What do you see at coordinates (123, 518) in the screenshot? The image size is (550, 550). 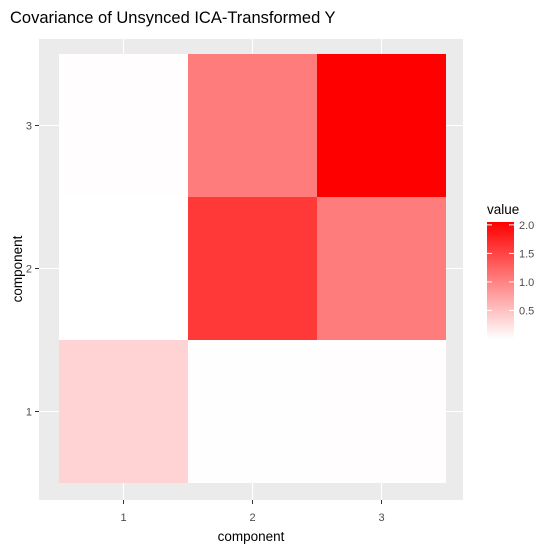 I see `x-tick-label: 1` at bounding box center [123, 518].